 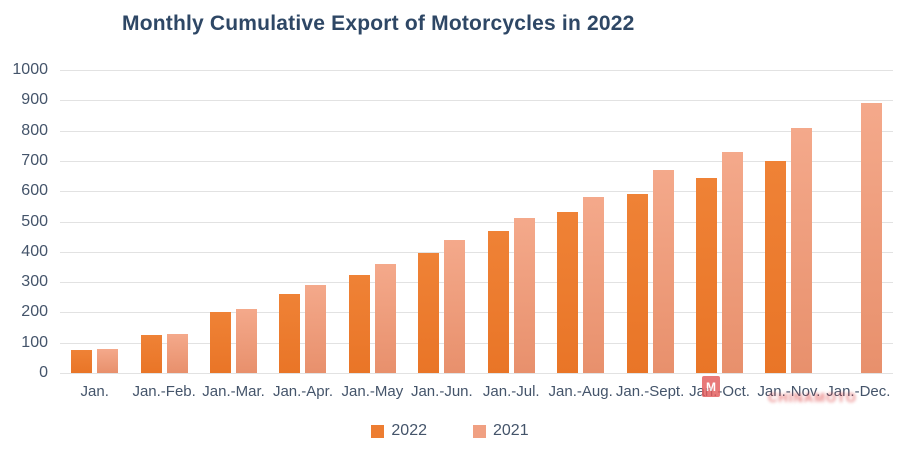 What do you see at coordinates (34, 191) in the screenshot?
I see `y-tick-label-600: 600` at bounding box center [34, 191].